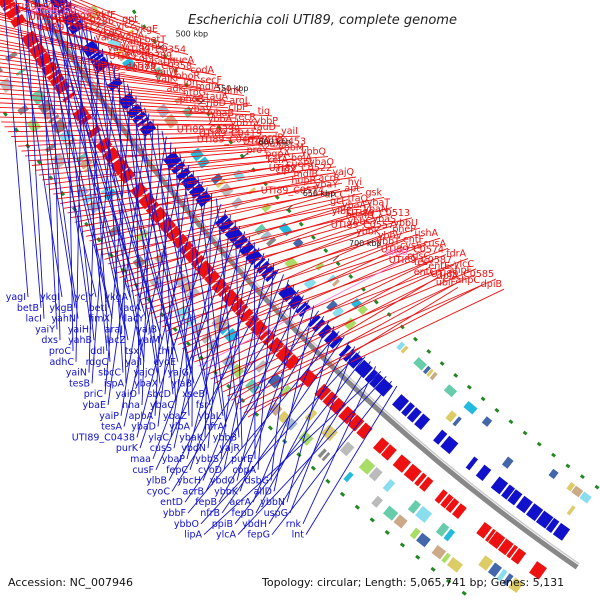  What do you see at coordinates (186, 524) in the screenshot?
I see `gene-label: ybbO` at bounding box center [186, 524].